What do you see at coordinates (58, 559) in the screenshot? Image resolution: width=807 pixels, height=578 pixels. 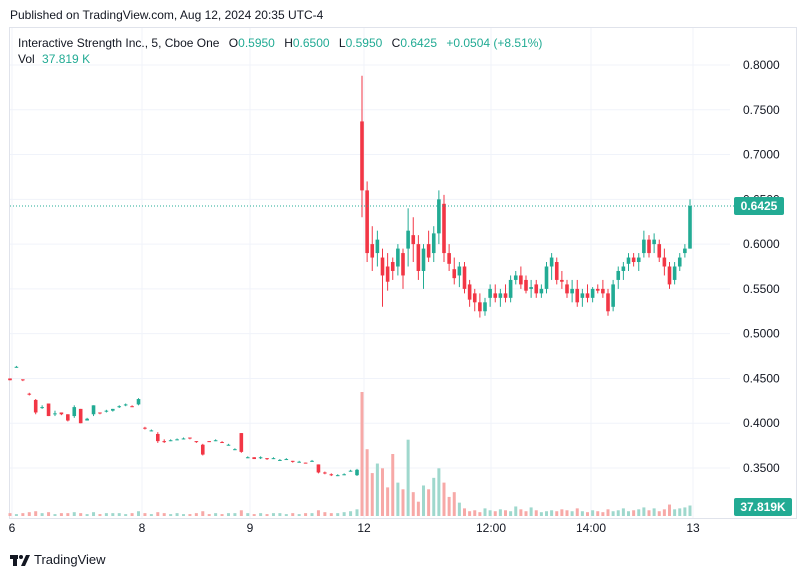 I see `footer-branding: TradingView` at bounding box center [58, 559].